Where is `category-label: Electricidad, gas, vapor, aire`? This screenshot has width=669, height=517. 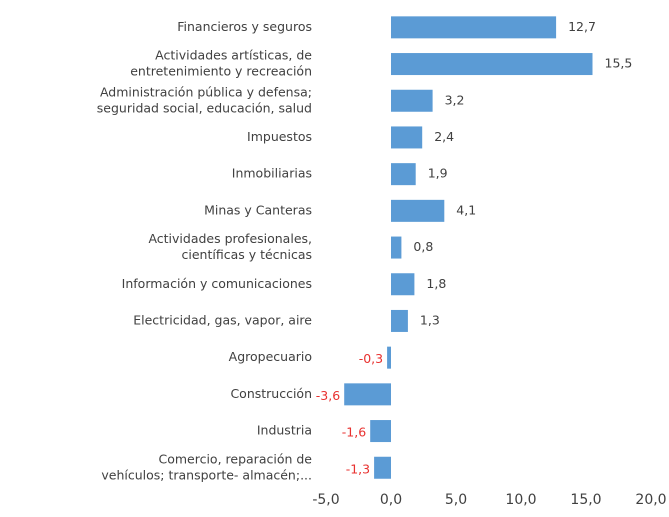 category-label: Electricidad, gas, vapor, aire is located at coordinates (222, 319).